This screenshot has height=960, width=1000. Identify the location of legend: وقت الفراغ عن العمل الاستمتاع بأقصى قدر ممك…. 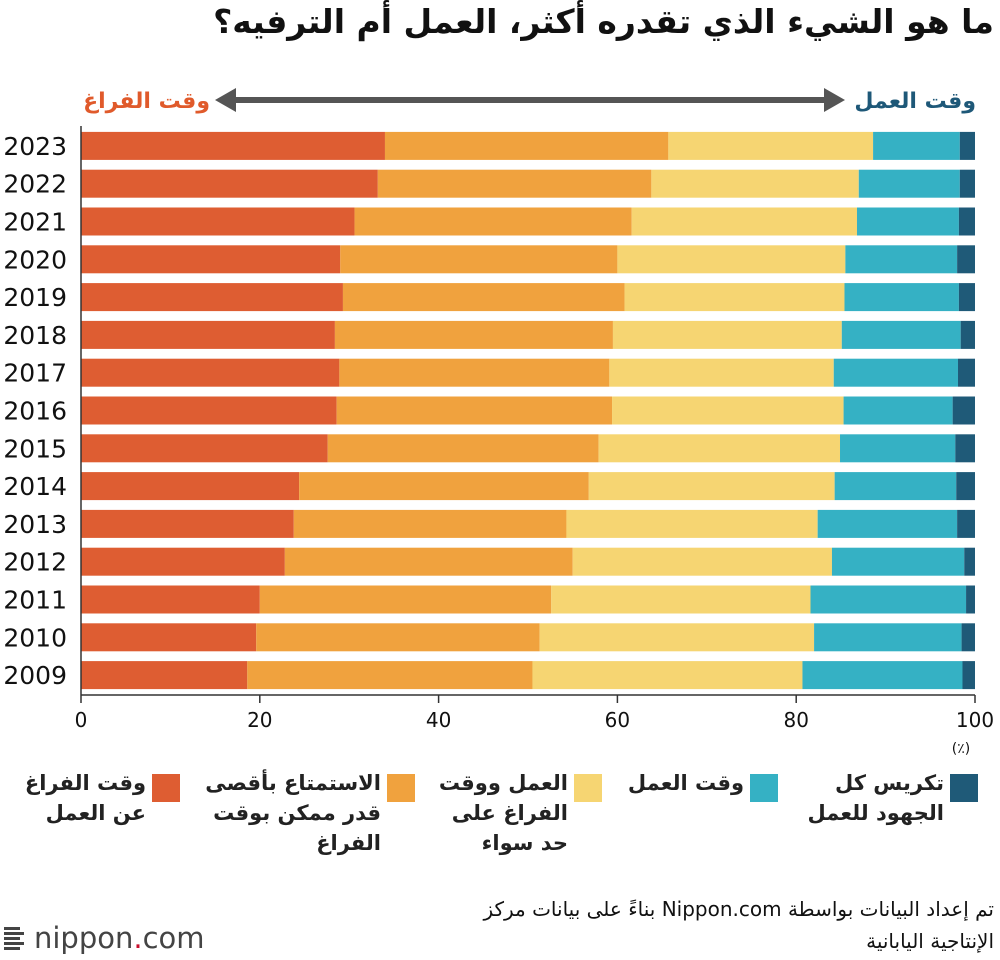
(500, 818).